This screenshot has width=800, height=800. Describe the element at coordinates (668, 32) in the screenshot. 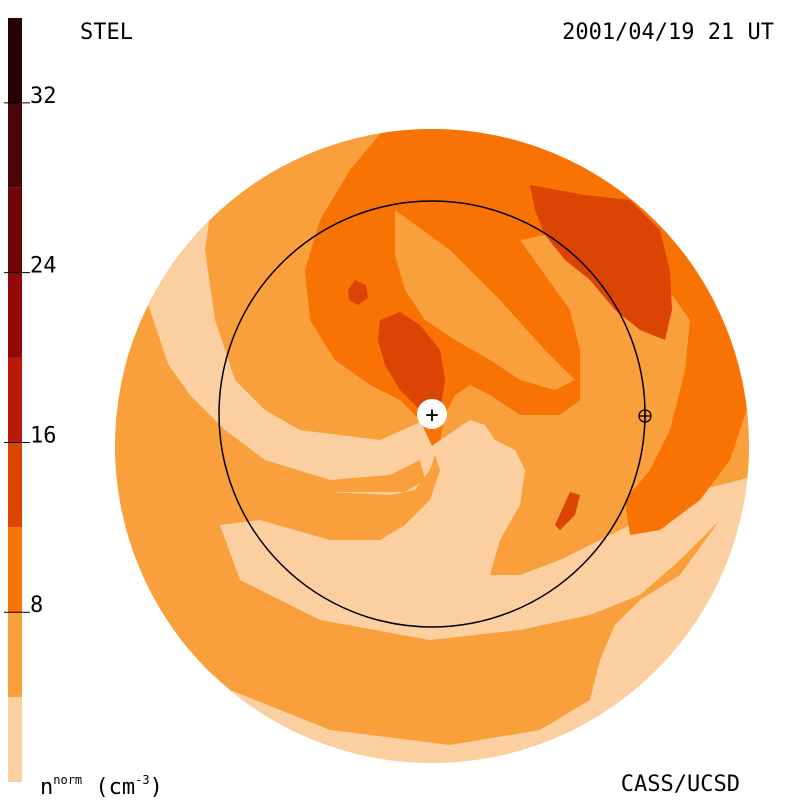

I see `datetime-label: 2001/04/19 21 UT` at that location.